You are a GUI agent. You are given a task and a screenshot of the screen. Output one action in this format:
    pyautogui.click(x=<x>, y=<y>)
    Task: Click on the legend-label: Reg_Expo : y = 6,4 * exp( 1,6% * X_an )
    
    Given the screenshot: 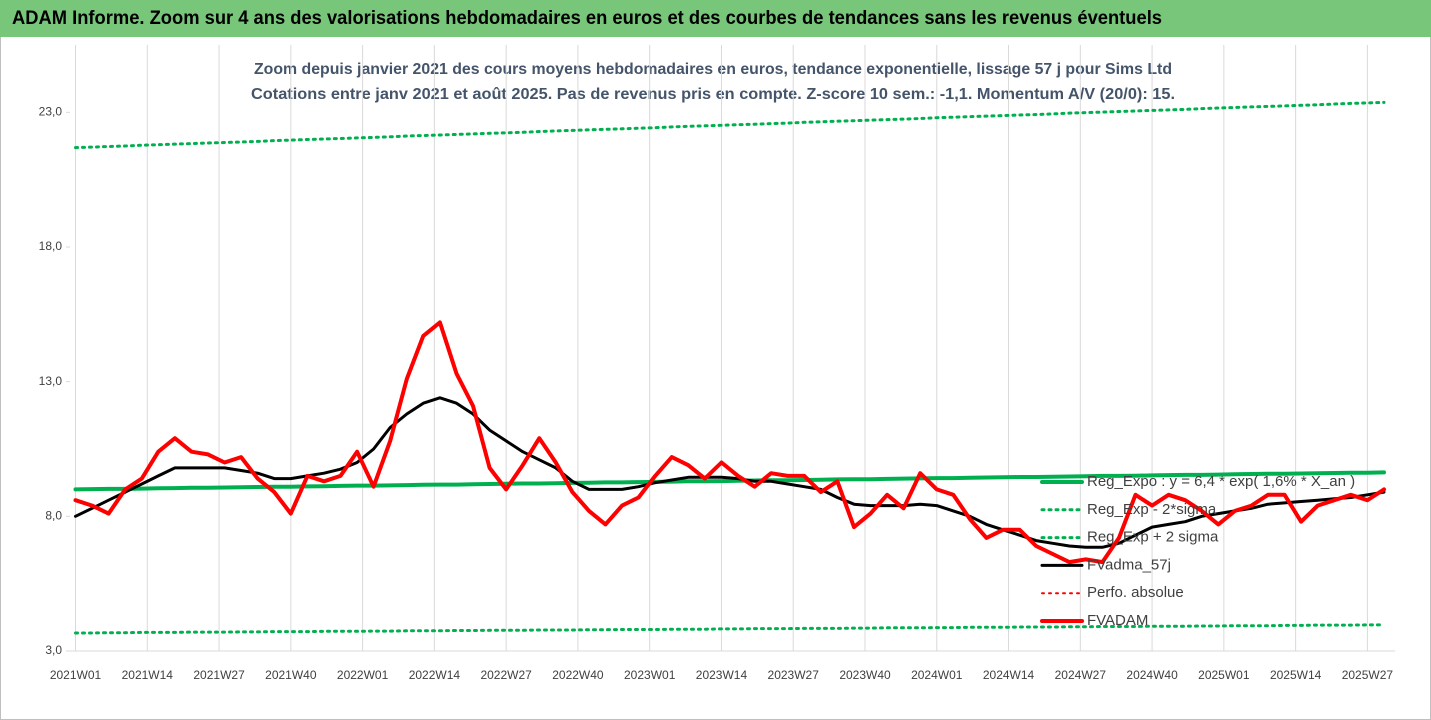 What is the action you would take?
    pyautogui.click(x=1221, y=481)
    